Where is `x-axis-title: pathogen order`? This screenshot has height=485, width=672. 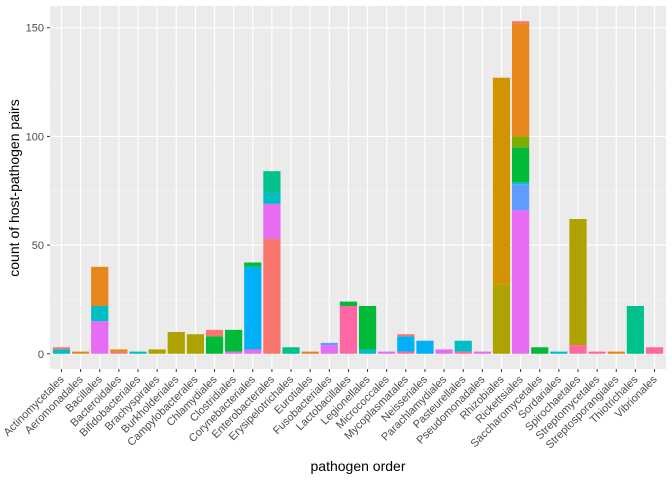
x-axis-title: pathogen order is located at coordinates (358, 466).